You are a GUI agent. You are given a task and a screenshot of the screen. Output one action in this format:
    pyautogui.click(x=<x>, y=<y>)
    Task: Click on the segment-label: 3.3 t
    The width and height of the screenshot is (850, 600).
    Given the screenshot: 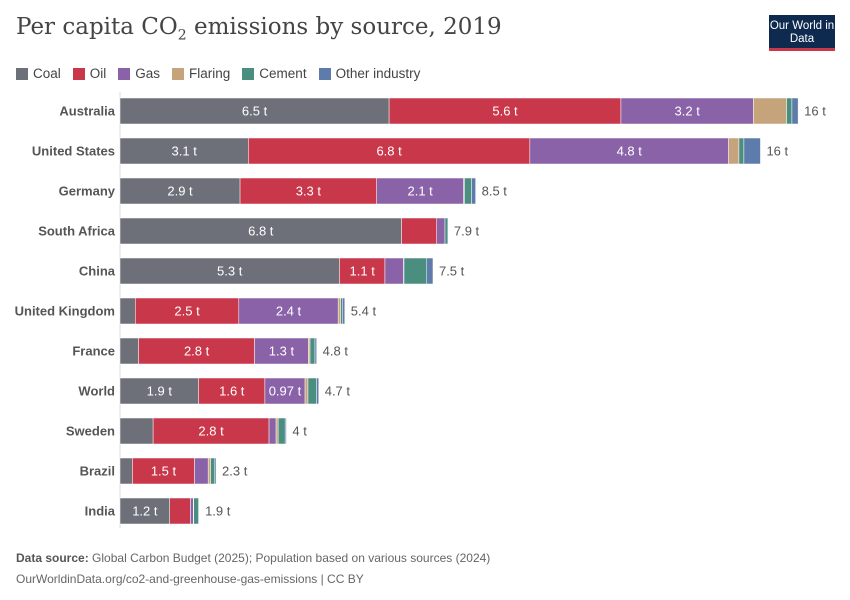 What is the action you would take?
    pyautogui.click(x=309, y=191)
    